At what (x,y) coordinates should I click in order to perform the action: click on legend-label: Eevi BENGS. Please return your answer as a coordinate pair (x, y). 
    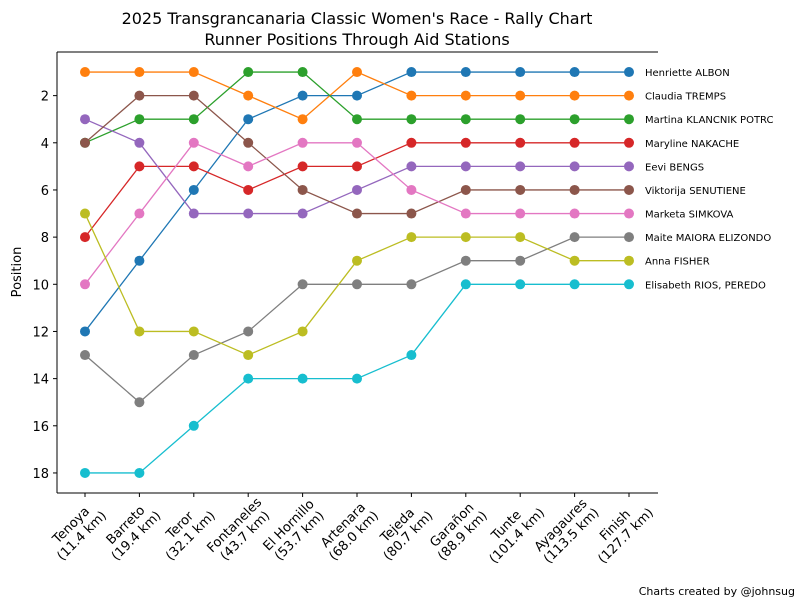
    Looking at the image, I should click on (674, 167).